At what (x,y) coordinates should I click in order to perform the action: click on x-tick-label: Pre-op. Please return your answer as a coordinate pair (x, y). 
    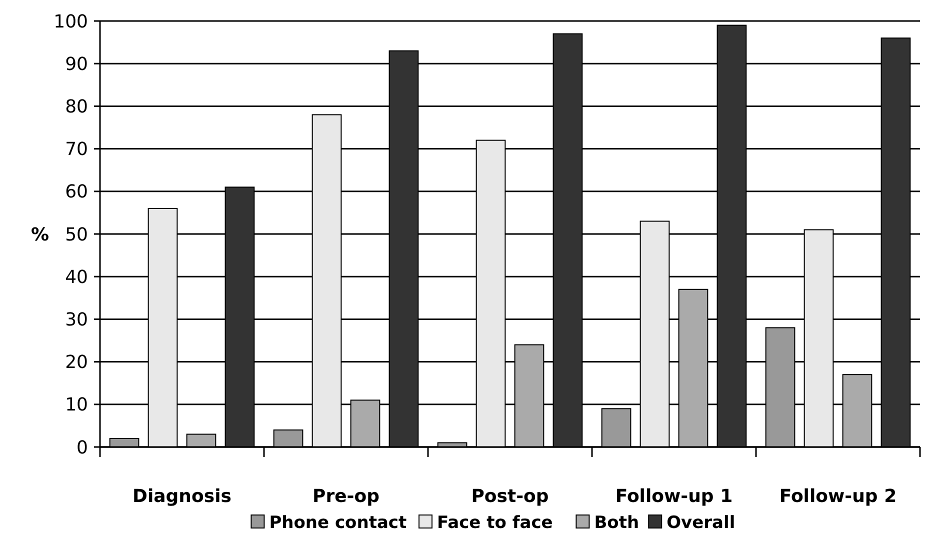
    Looking at the image, I should click on (346, 496).